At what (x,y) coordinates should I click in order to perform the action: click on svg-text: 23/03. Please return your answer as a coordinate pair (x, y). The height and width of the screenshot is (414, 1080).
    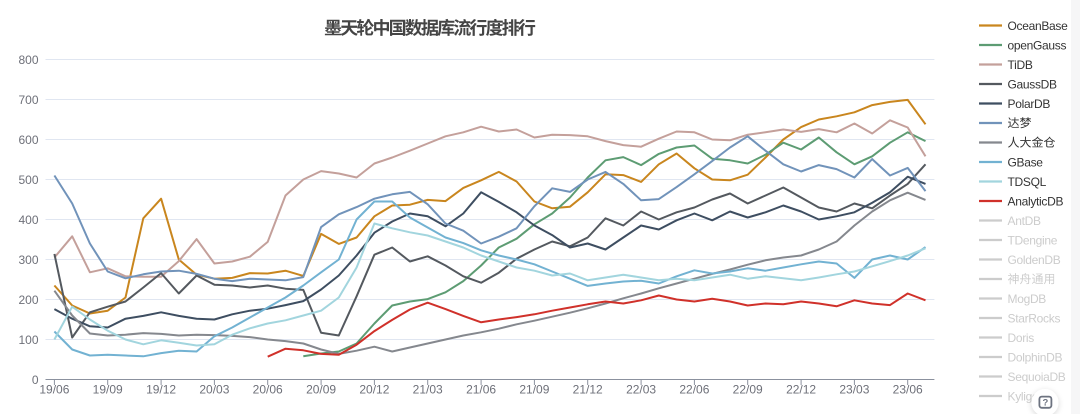
    Looking at the image, I should click on (854, 390).